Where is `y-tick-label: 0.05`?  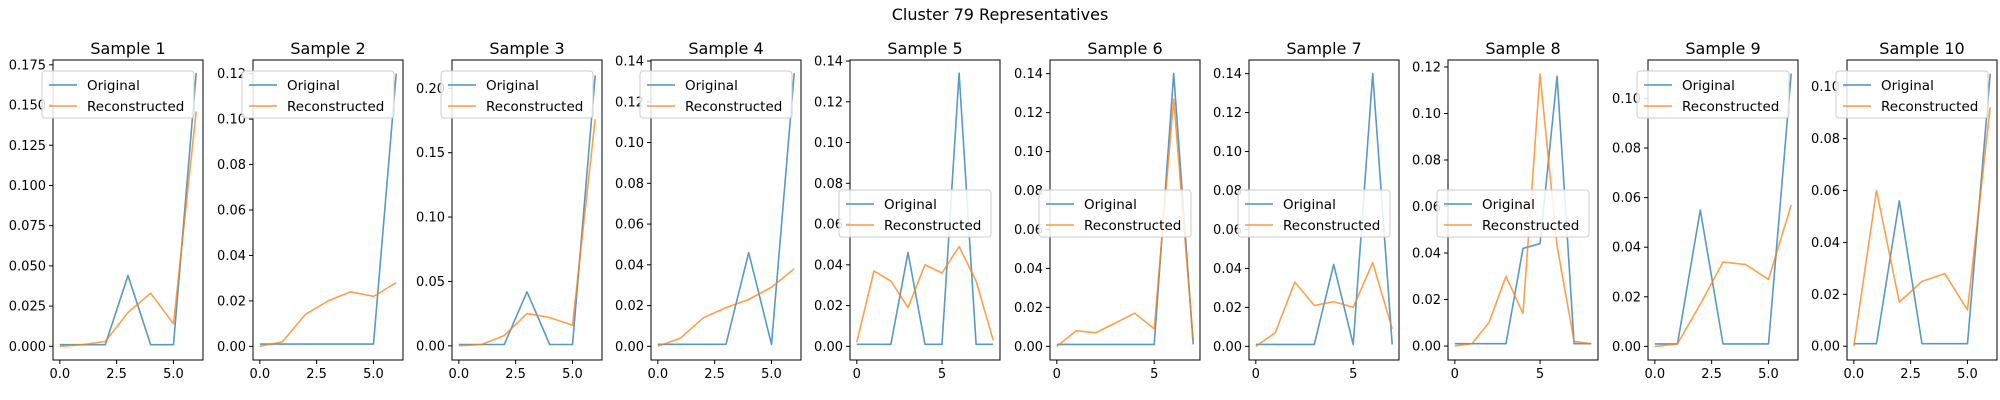
y-tick-label: 0.05 is located at coordinates (430, 282).